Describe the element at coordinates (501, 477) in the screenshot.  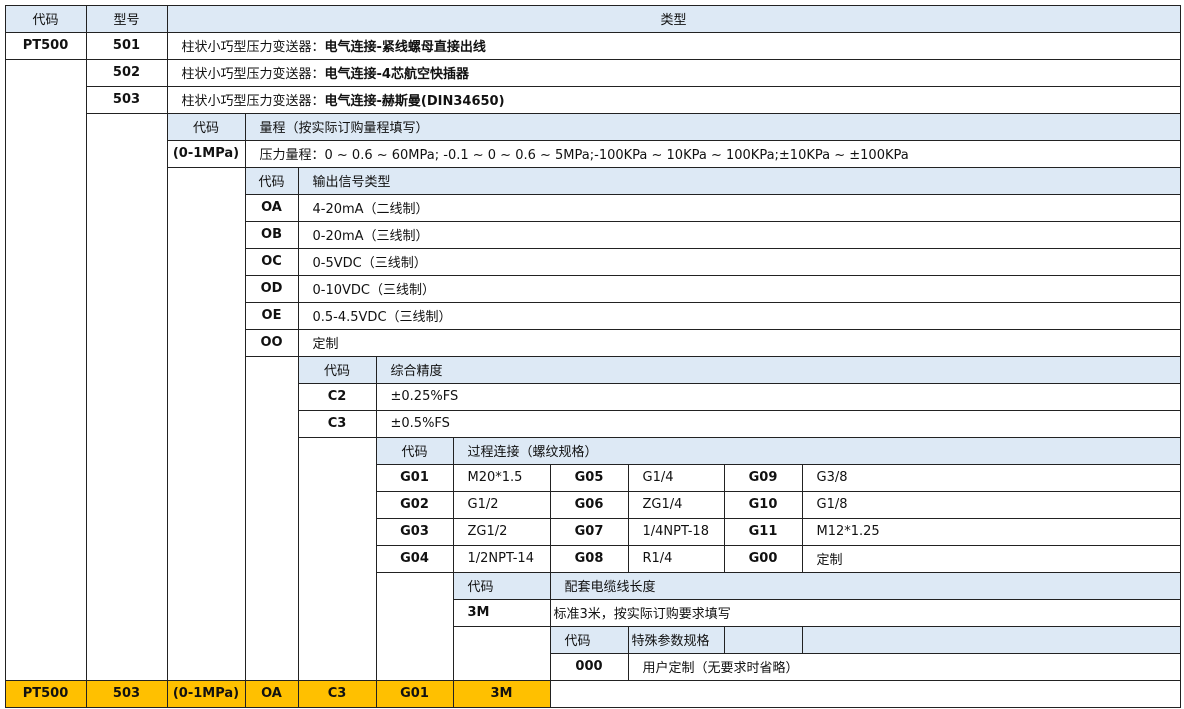
I see `process-text: M20*1.5` at that location.